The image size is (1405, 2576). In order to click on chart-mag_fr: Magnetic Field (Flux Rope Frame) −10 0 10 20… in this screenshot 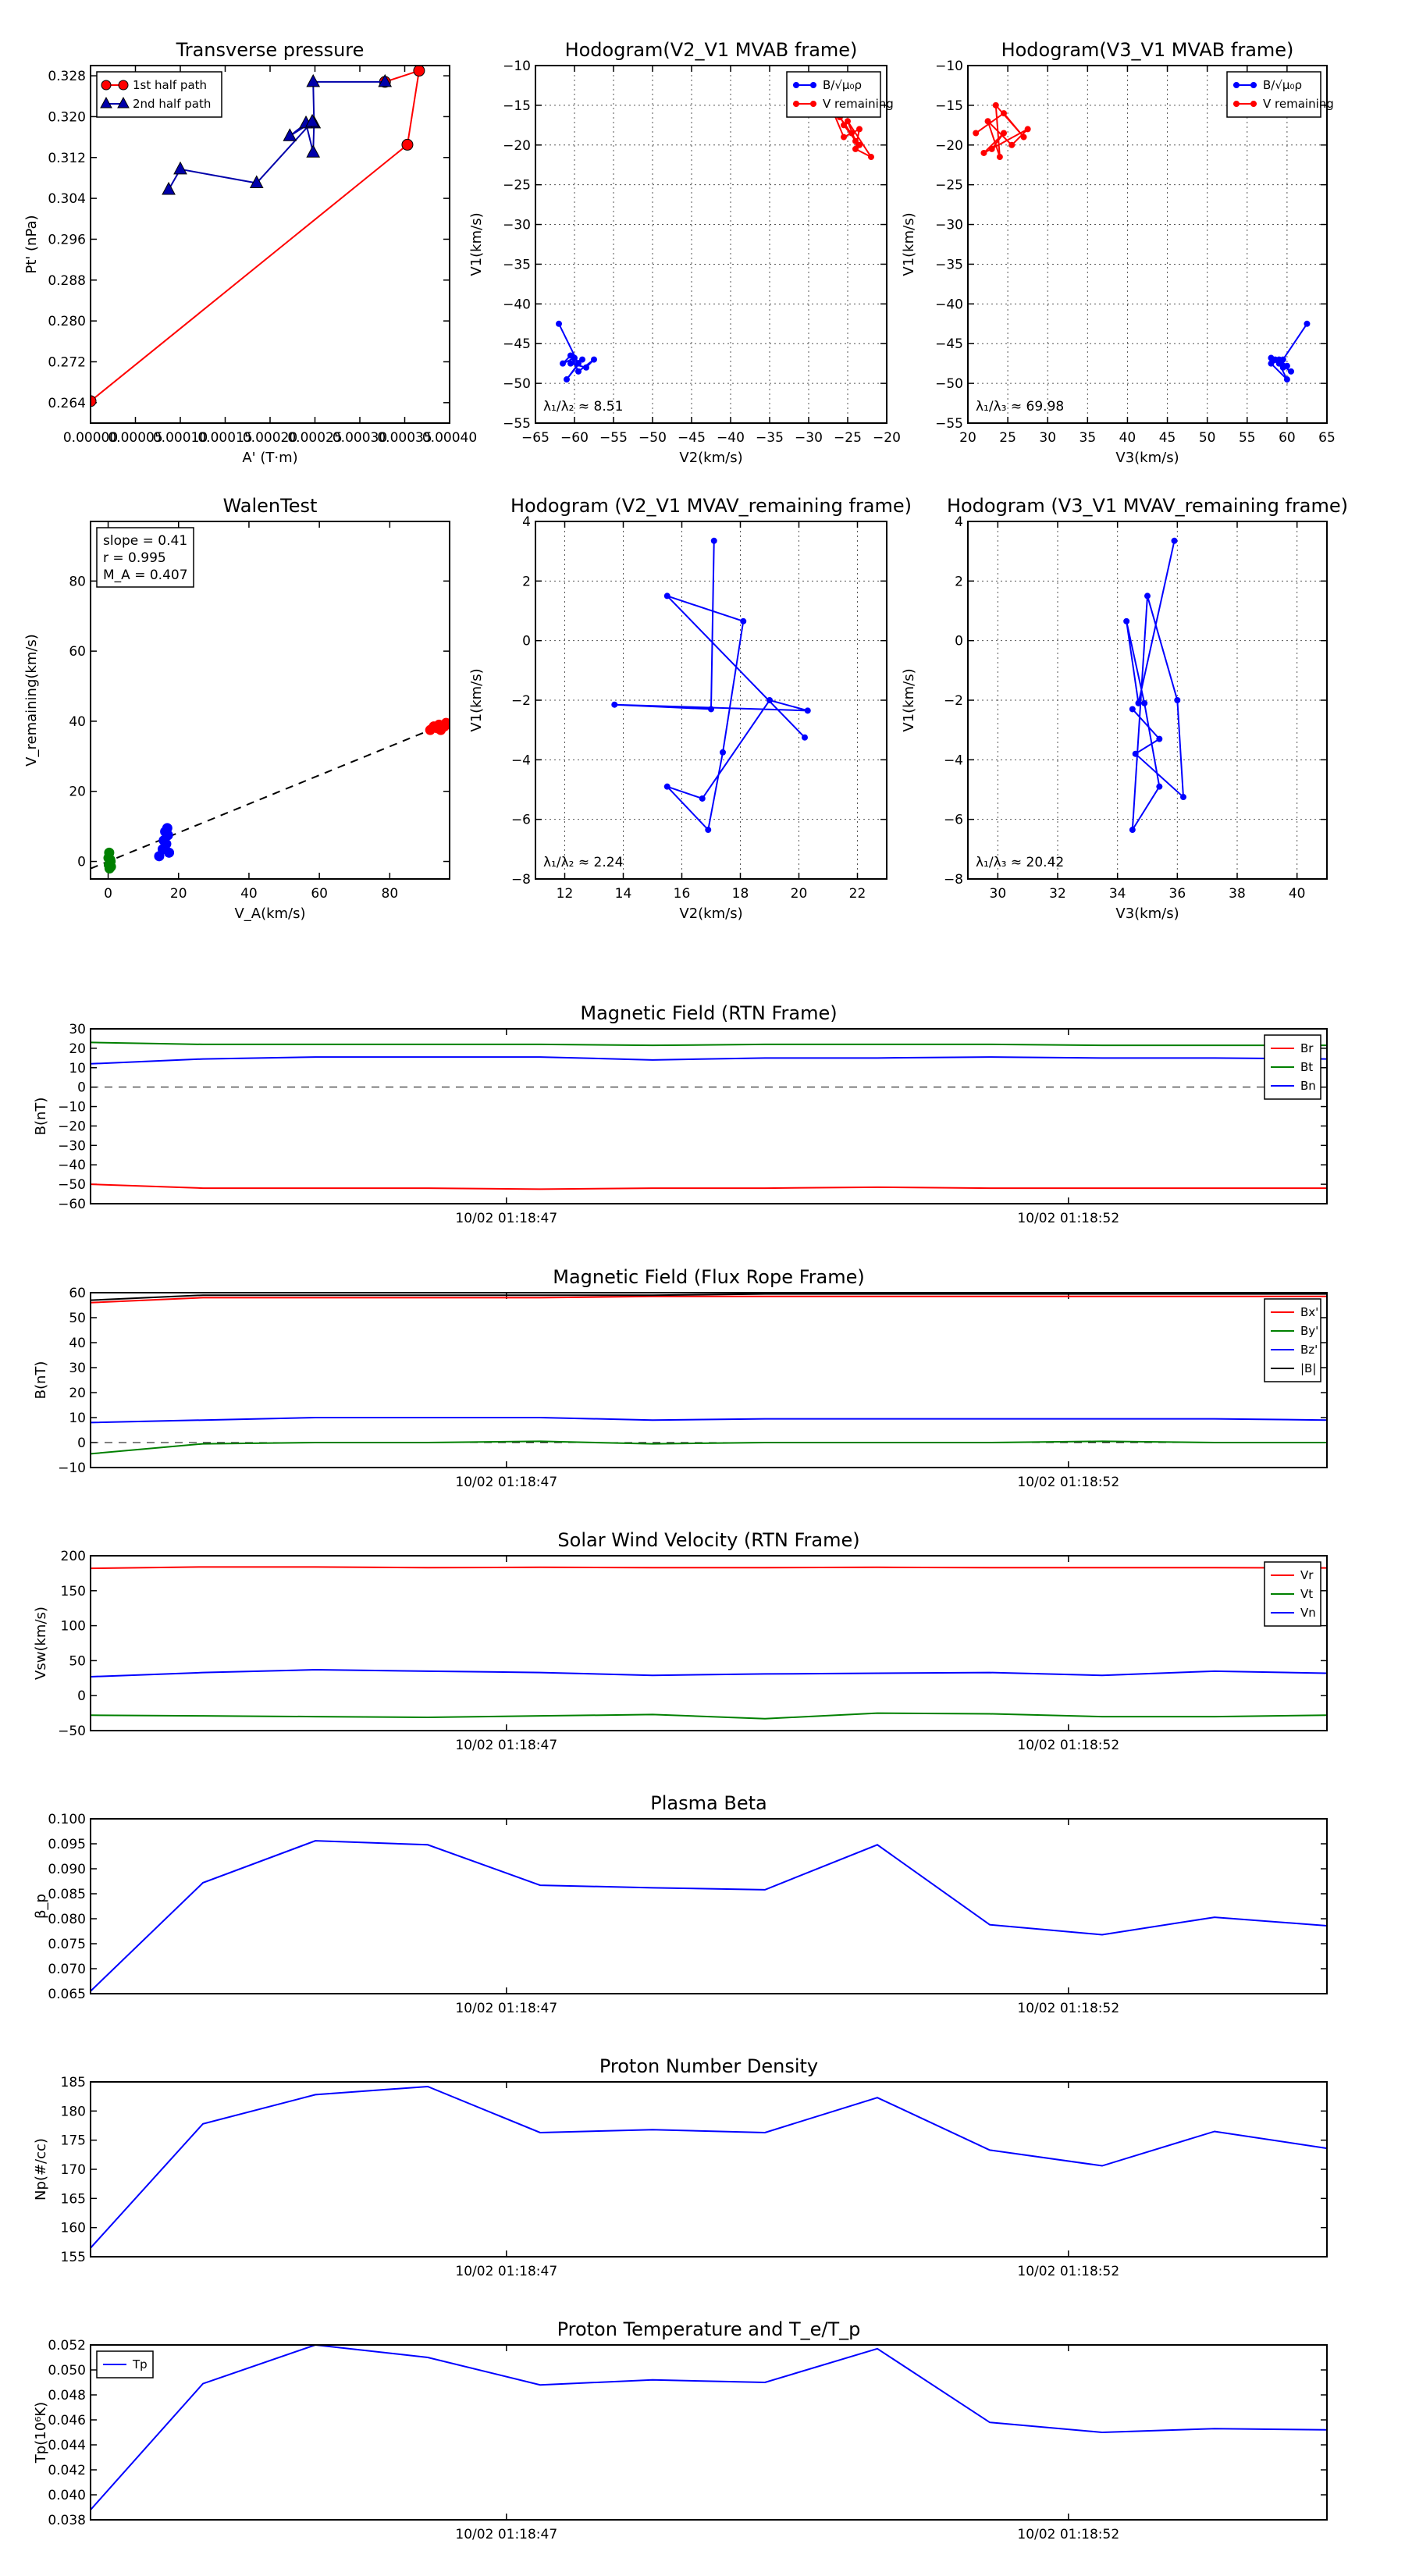, I will do `click(681, 1378)`.